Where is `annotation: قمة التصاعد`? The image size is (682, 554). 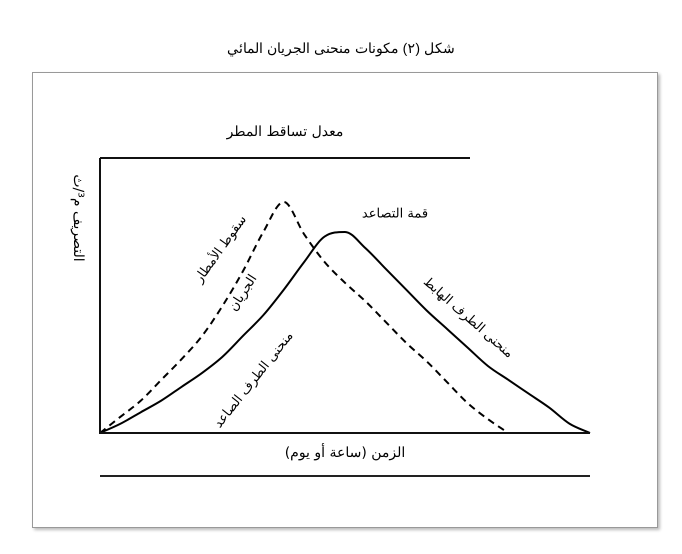 annotation: قمة التصاعد is located at coordinates (395, 214).